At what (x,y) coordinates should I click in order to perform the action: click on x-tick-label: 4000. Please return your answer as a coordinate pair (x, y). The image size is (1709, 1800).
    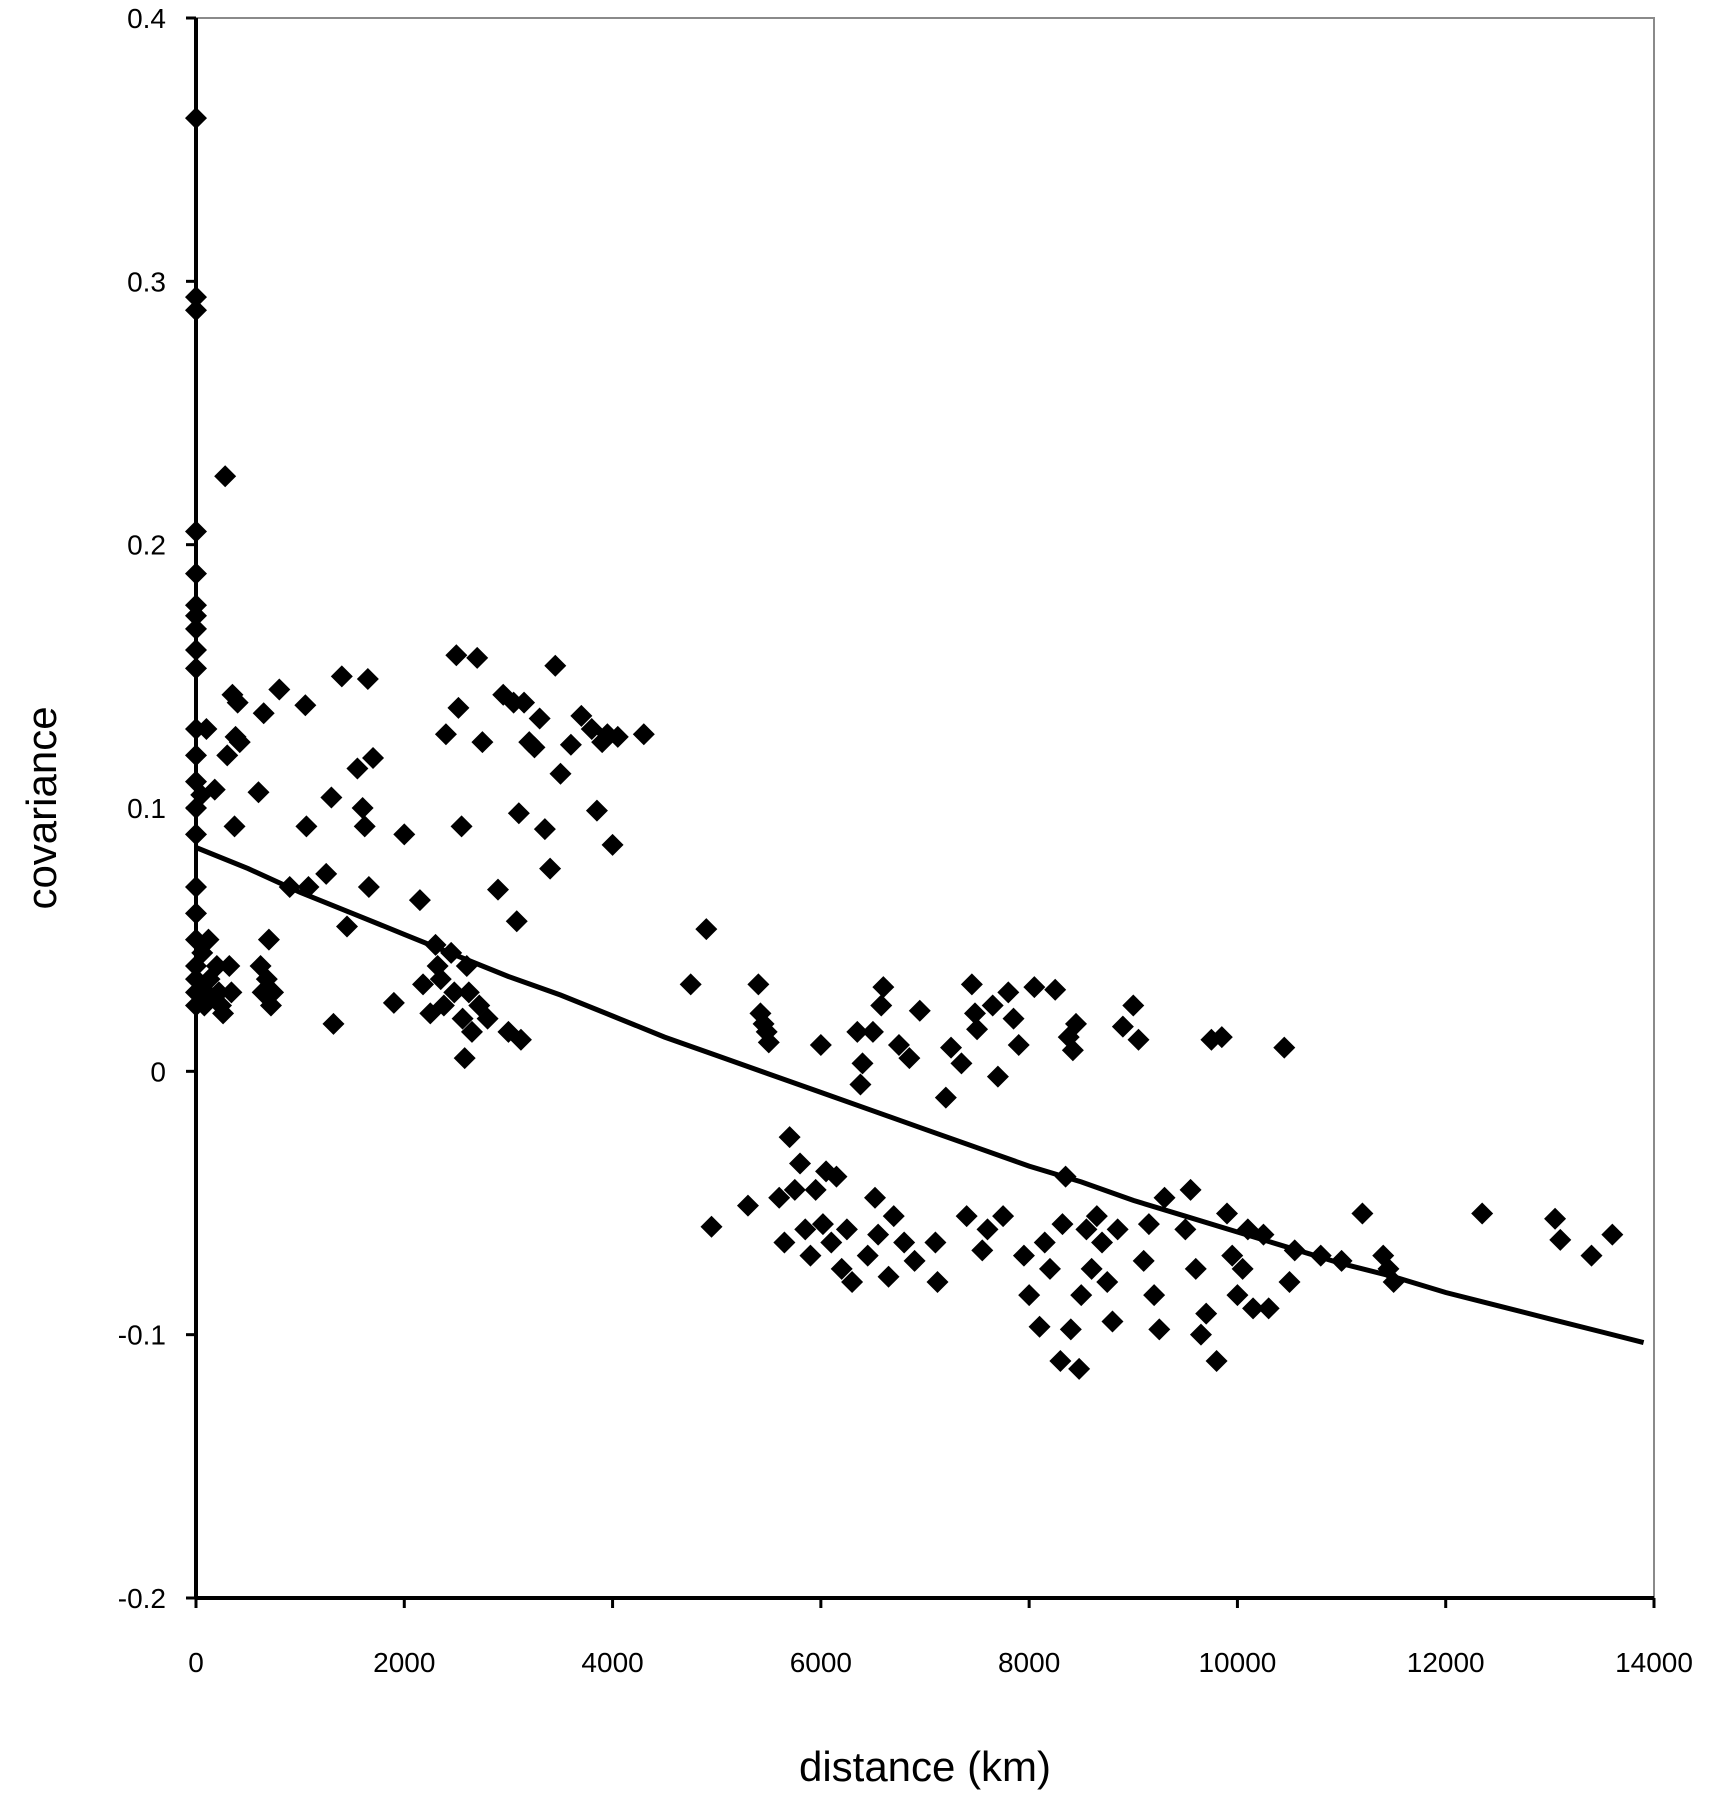
    Looking at the image, I should click on (612, 1662).